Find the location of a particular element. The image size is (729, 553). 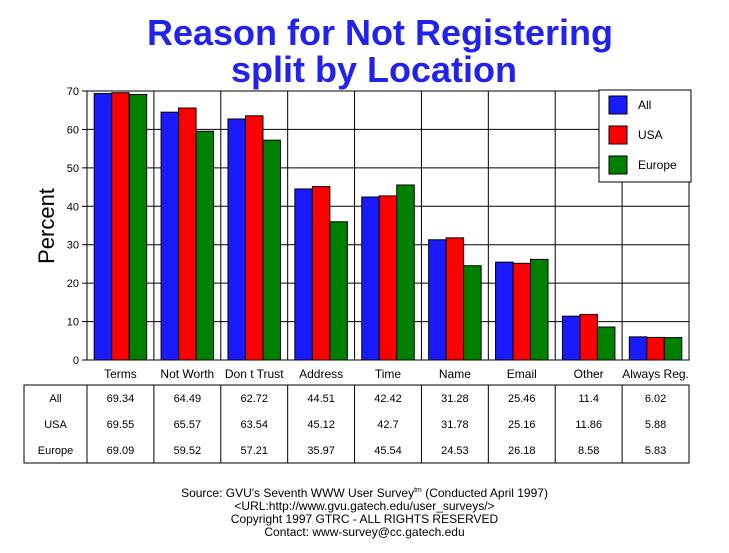

category-label: Other is located at coordinates (589, 374).